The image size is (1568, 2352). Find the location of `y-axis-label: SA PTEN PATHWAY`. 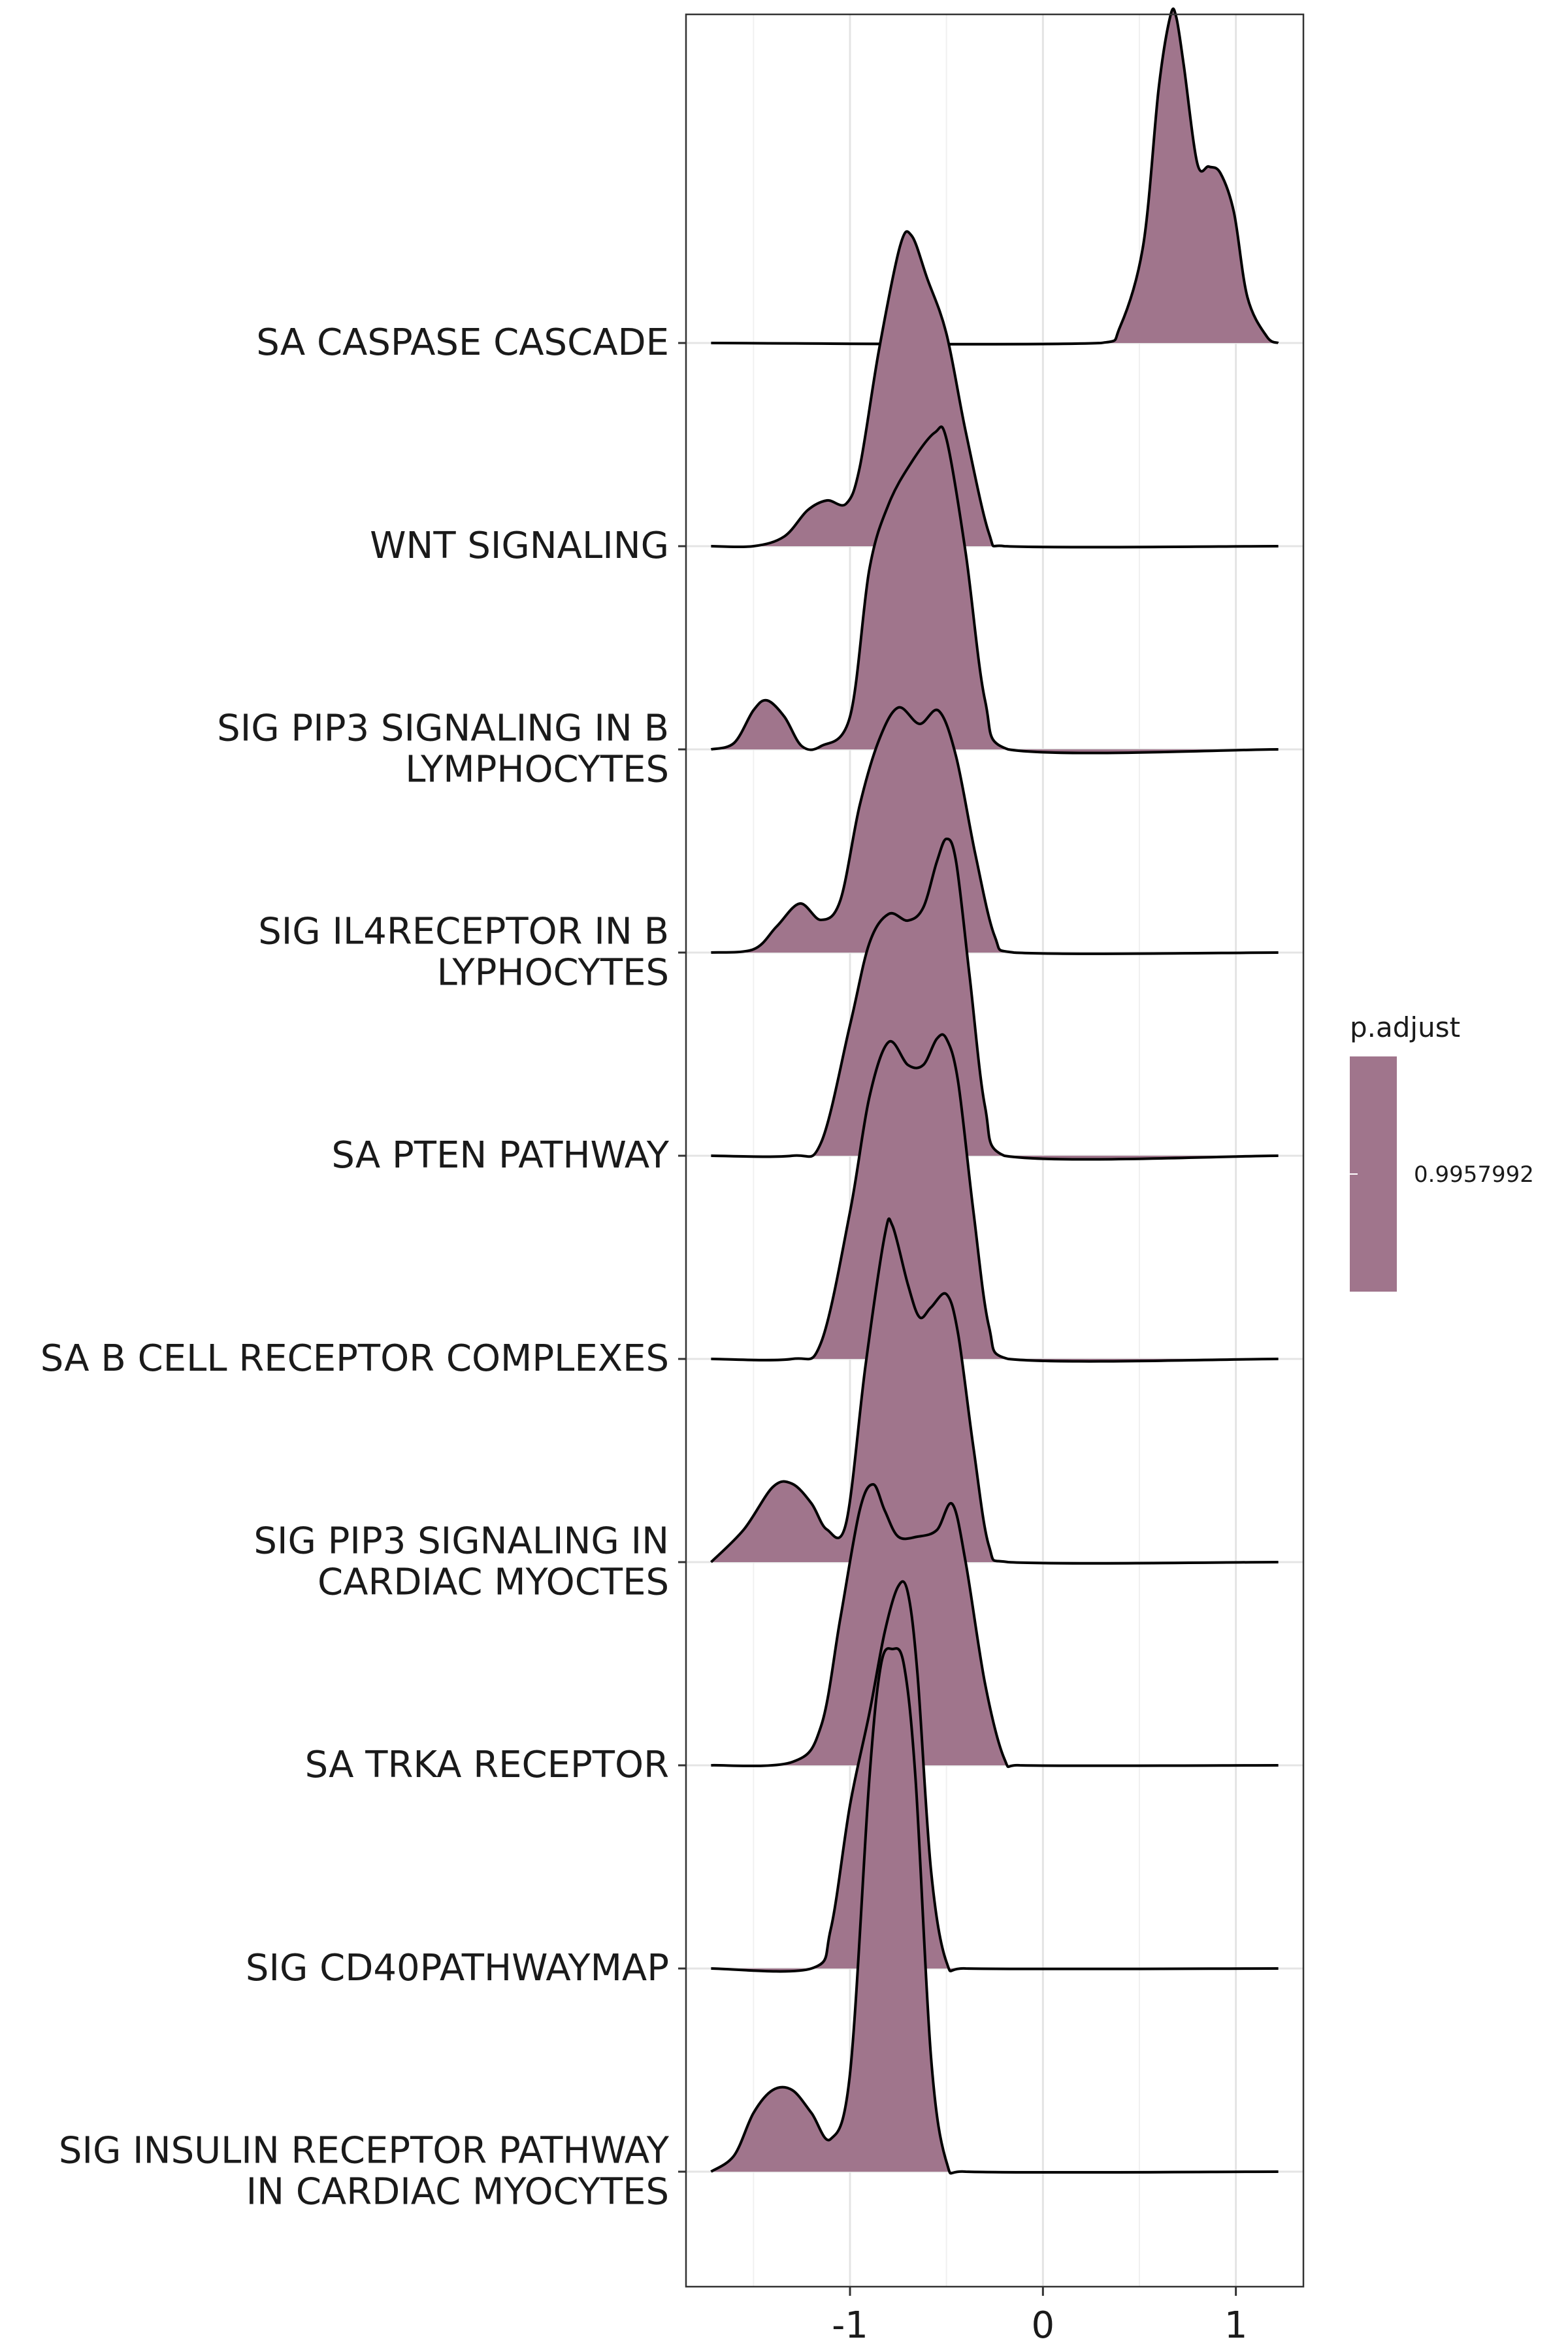

y-axis-label: SA PTEN PATHWAY is located at coordinates (500, 1155).